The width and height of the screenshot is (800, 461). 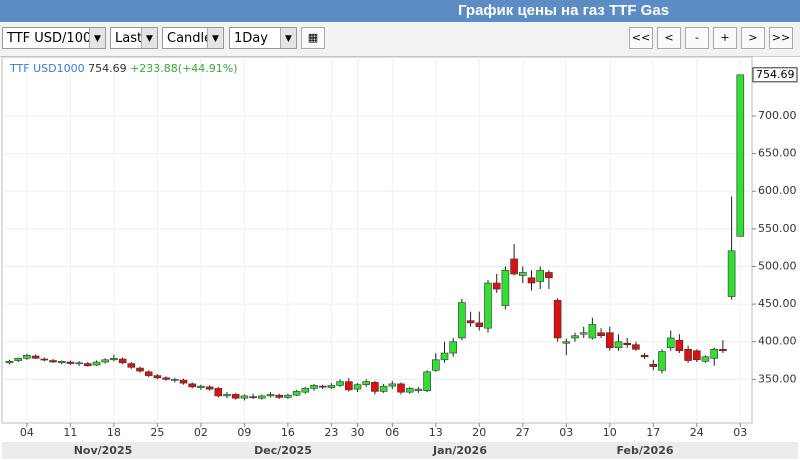 I want to click on nav-button: <, so click(x=669, y=38).